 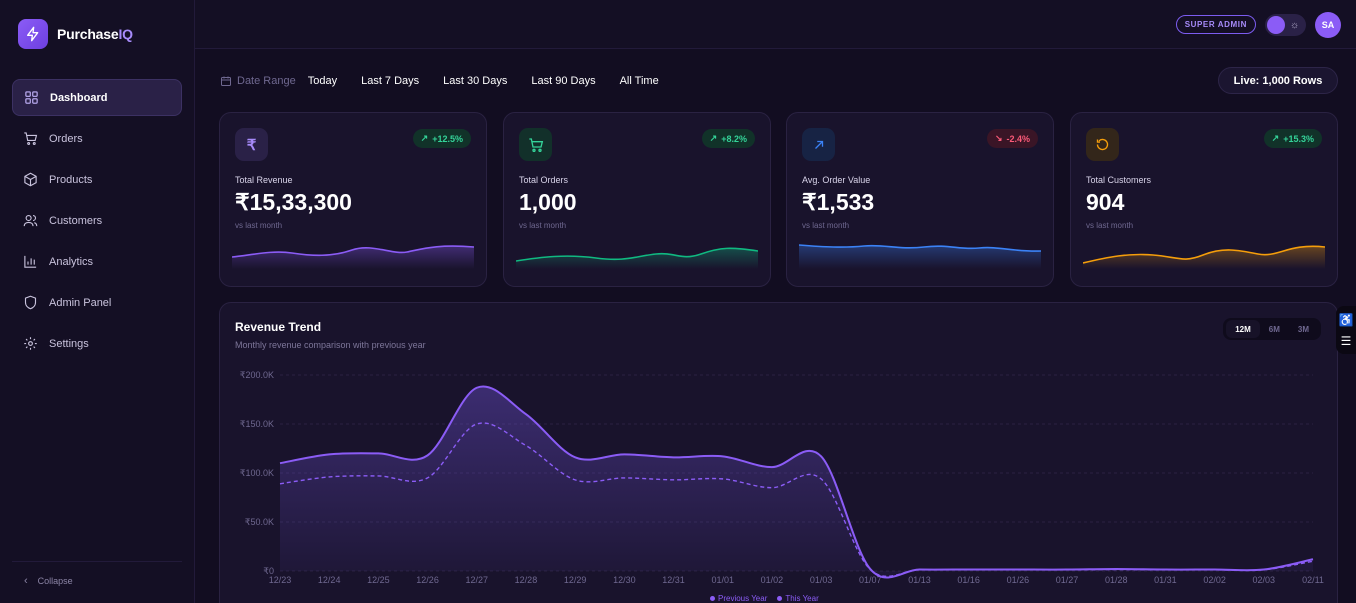 I want to click on x-tick-label: 01/02, so click(x=772, y=580).